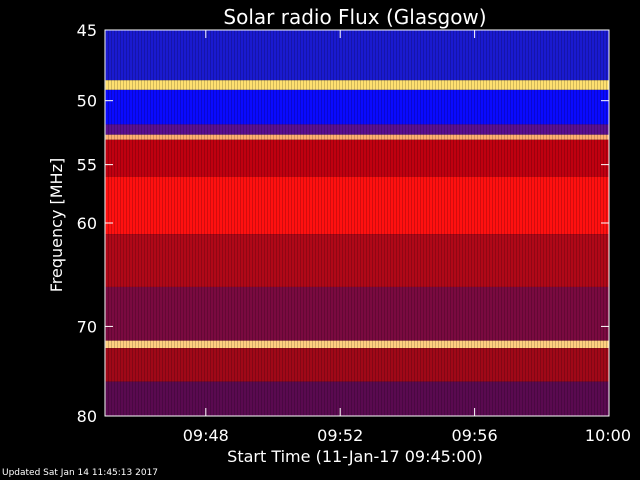 This screenshot has width=640, height=480. Describe the element at coordinates (87, 223) in the screenshot. I see `y-tick-label-60: 60` at that location.